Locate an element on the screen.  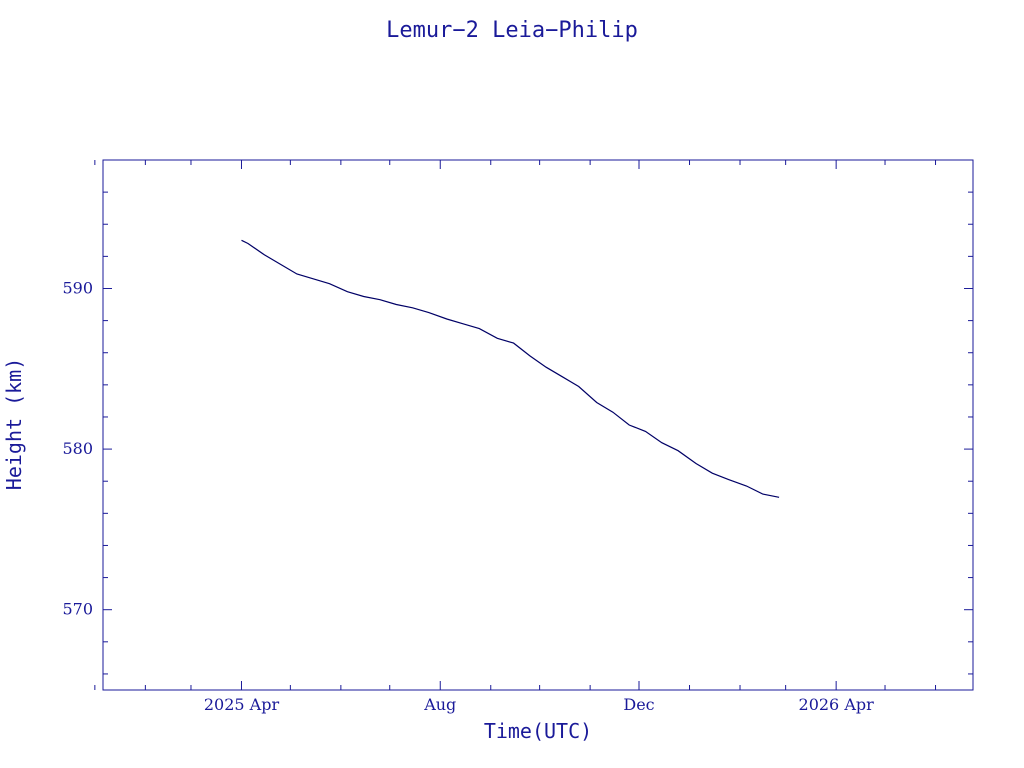
x-tick-label: Aug is located at coordinates (439, 704).